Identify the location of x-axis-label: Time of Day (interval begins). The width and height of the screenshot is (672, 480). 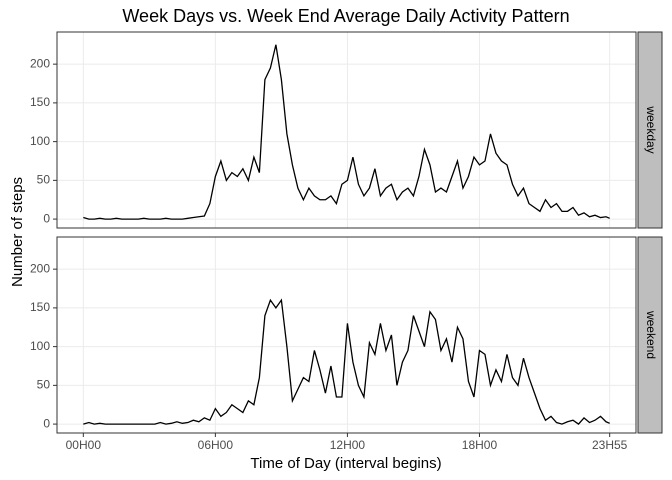
(345, 463).